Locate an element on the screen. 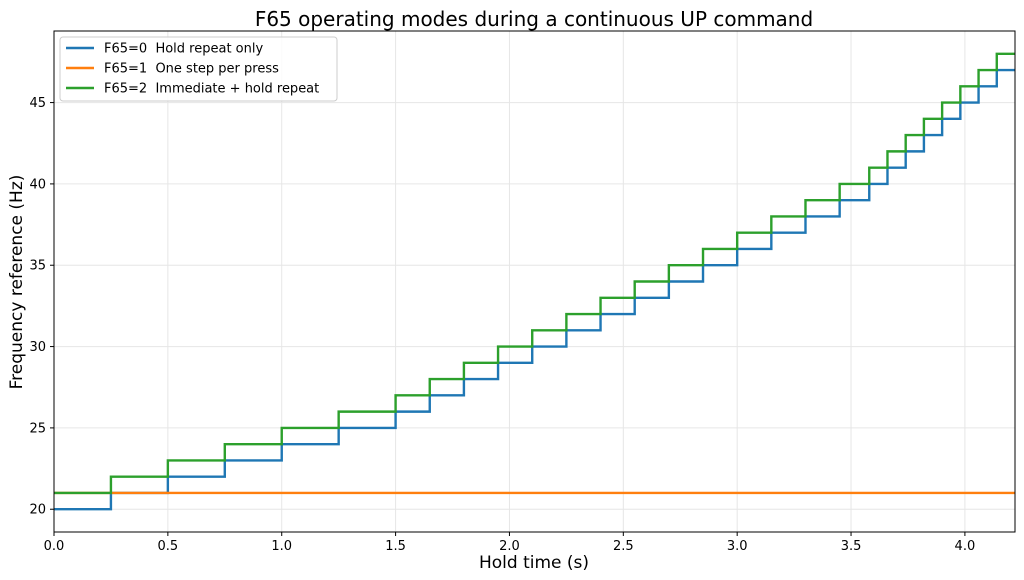 This screenshot has height=580, width=1024. y-tick-label: 45 is located at coordinates (37, 103).